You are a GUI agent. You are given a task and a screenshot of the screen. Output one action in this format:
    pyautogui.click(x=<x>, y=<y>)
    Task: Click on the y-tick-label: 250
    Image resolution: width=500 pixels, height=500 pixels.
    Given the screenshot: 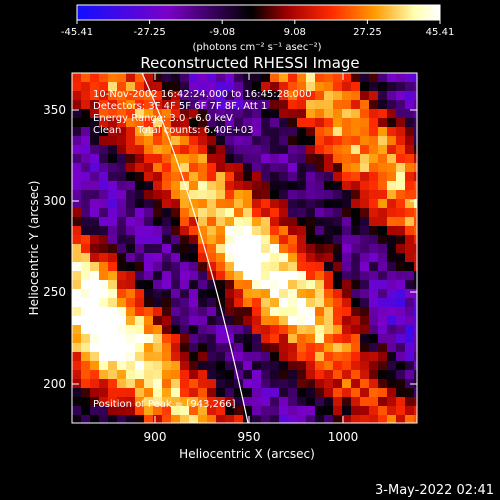 What is the action you would take?
    pyautogui.click(x=54, y=292)
    